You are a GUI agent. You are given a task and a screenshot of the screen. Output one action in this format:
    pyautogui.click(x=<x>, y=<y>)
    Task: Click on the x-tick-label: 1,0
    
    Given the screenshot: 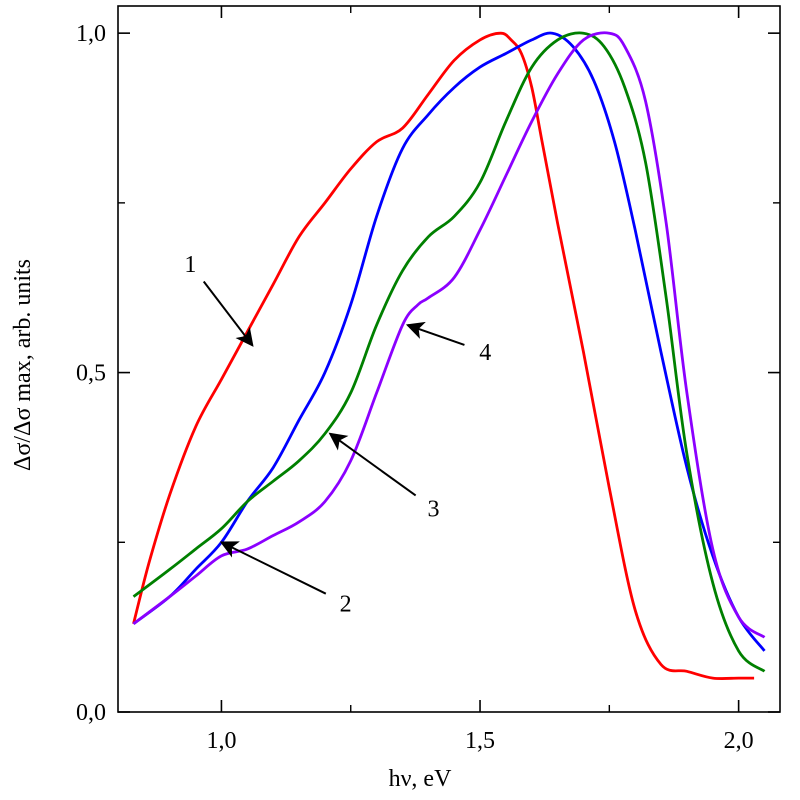 What is the action you would take?
    pyautogui.click(x=221, y=741)
    